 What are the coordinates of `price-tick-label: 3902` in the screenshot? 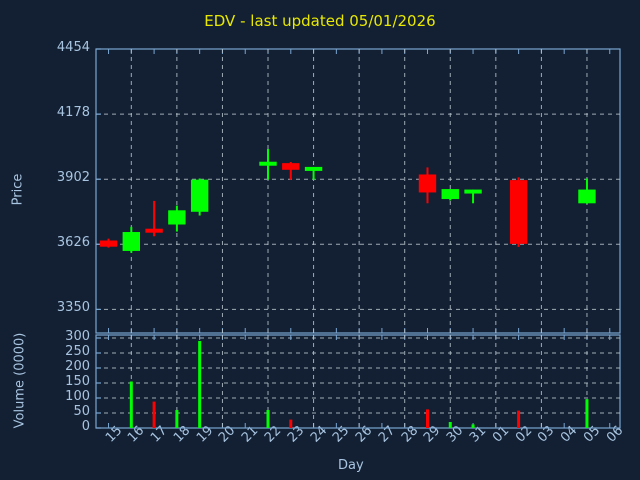 It's located at (73, 178).